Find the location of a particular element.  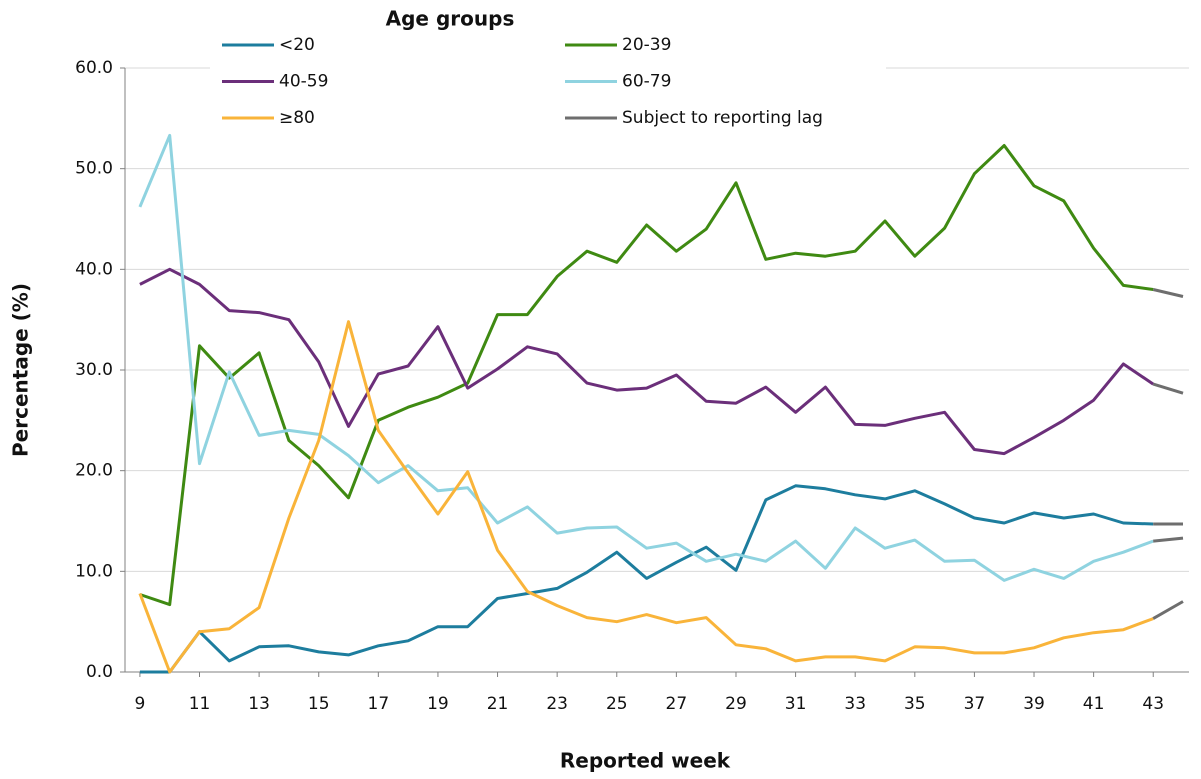

legend-label: Subject to reporting lag is located at coordinates (722, 118).